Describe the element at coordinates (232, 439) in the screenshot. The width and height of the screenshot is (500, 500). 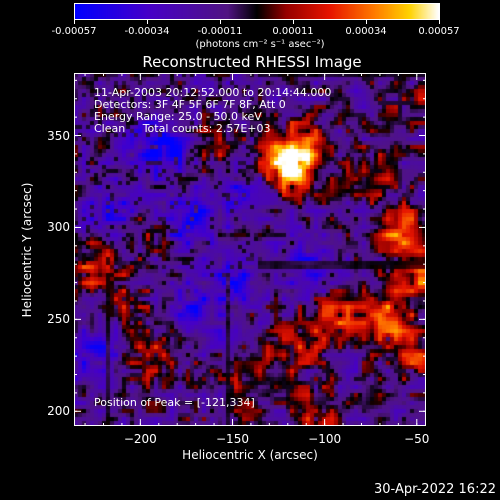
I see `x-tick-label: −150` at that location.